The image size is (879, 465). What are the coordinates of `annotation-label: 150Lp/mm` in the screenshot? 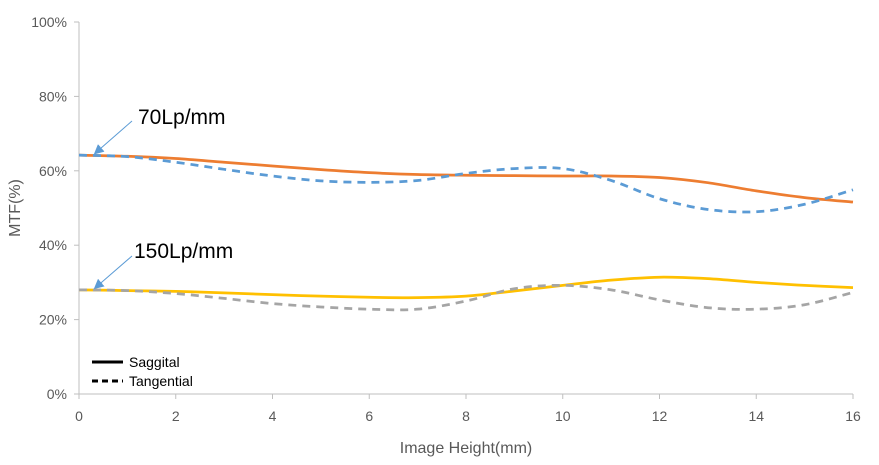 It's located at (183, 251).